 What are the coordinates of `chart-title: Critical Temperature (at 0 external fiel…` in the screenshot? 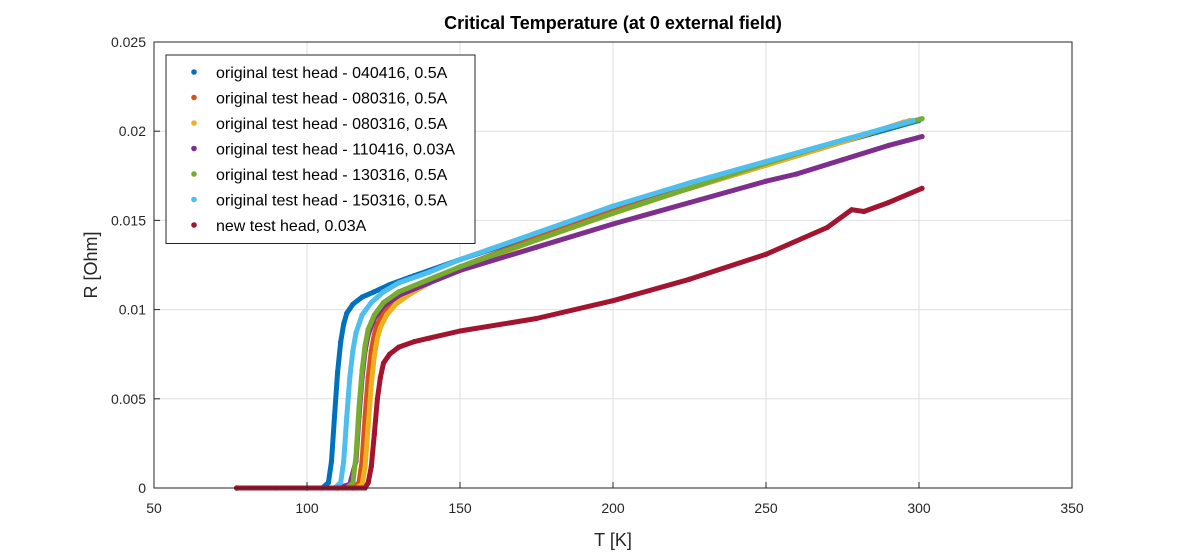 It's located at (613, 23).